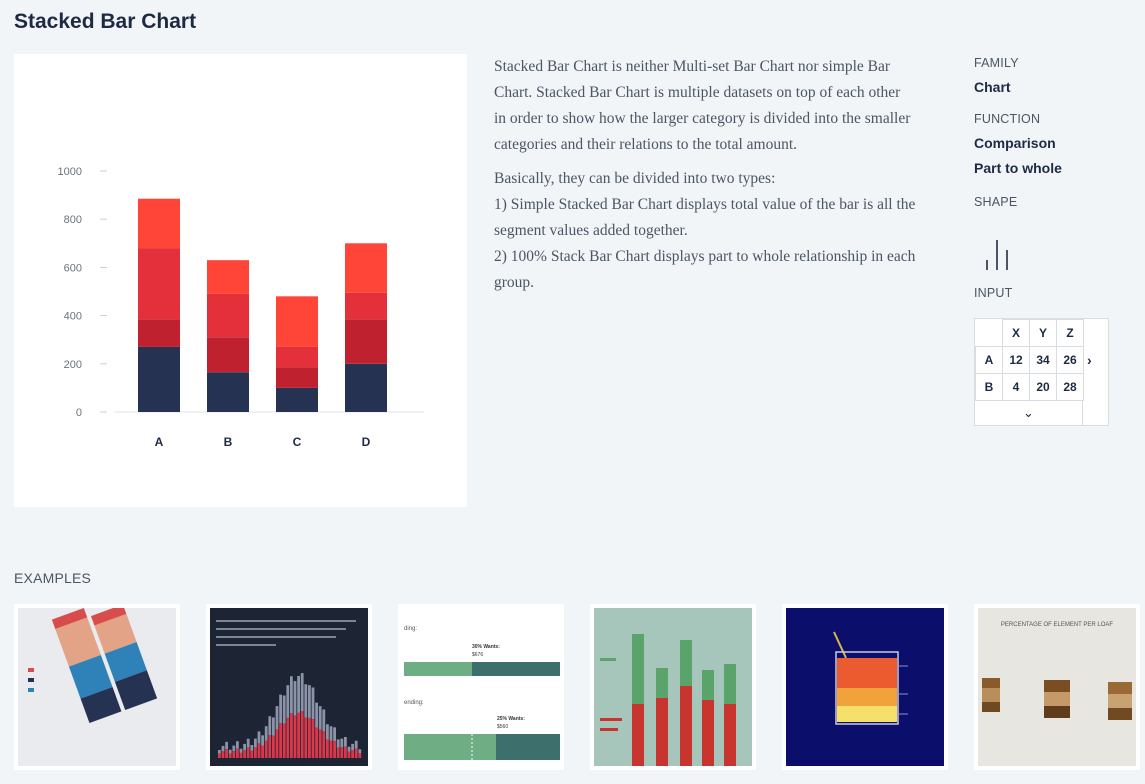  Describe the element at coordinates (486, 647) in the screenshot. I see `thumb3-text: 30% Wants:` at that location.